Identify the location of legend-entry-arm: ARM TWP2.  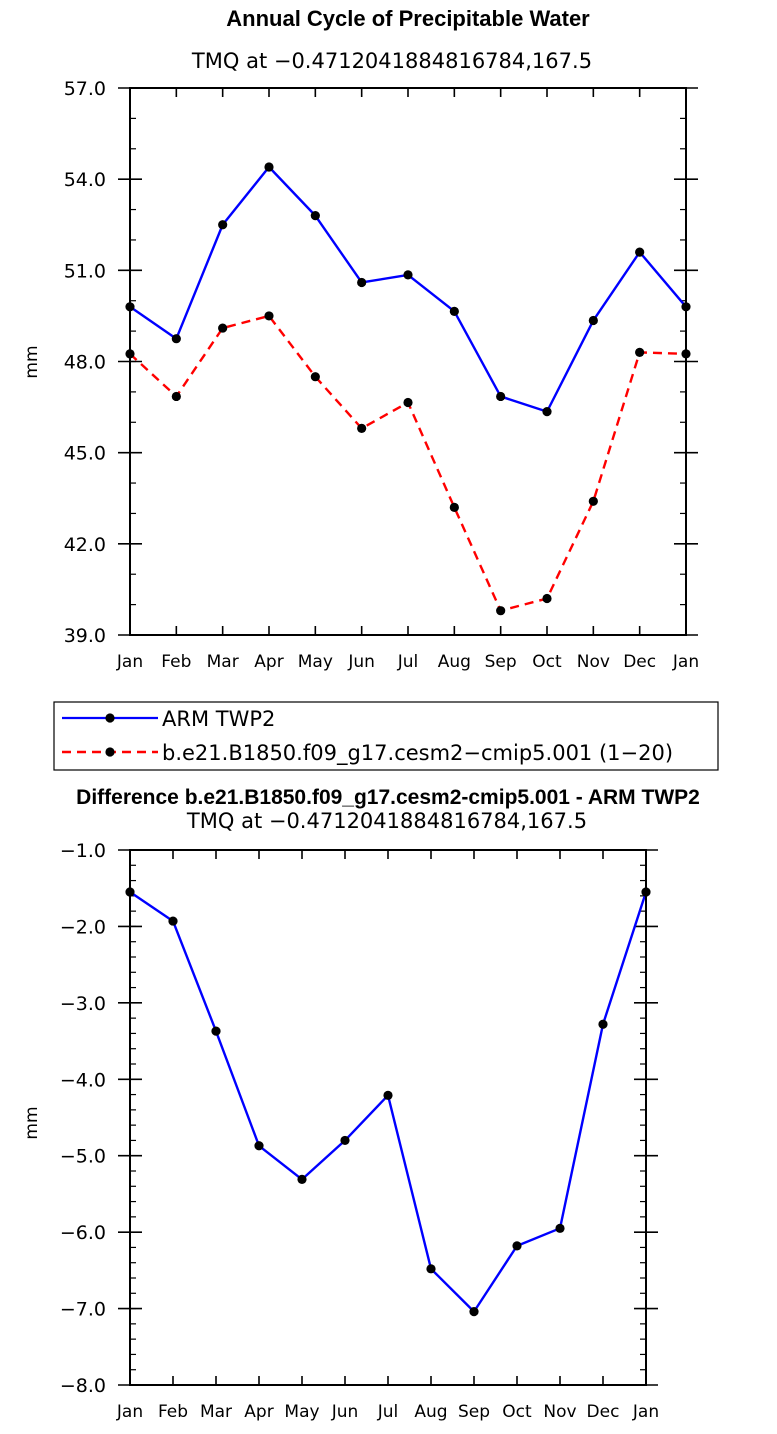
(168, 719).